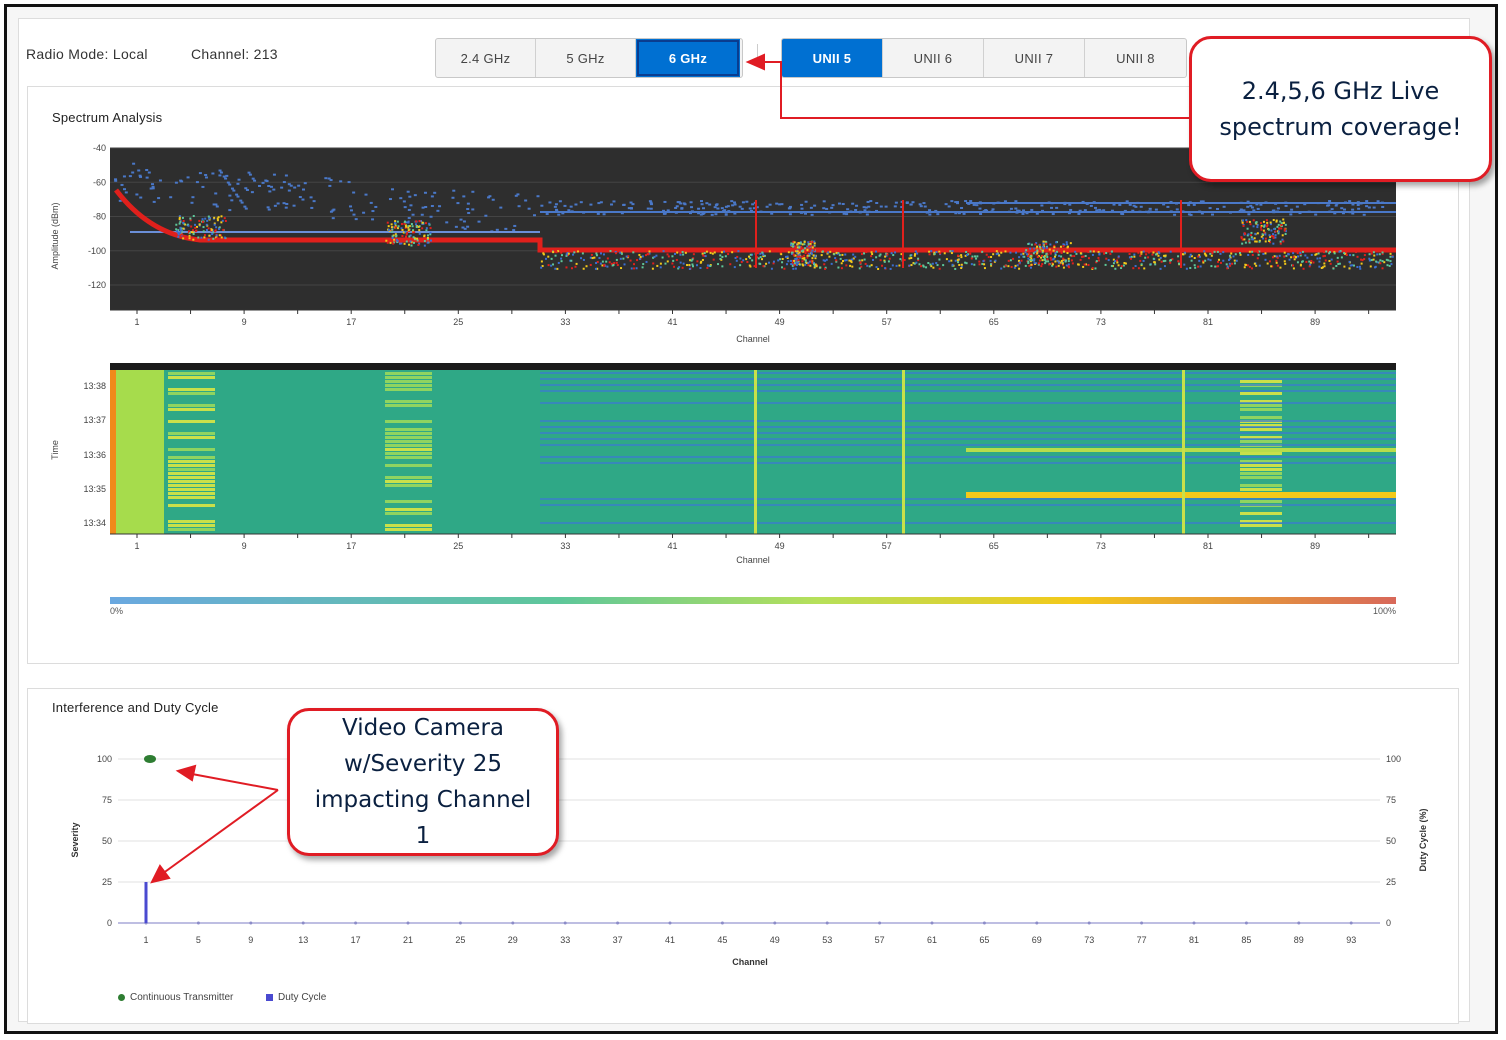 The width and height of the screenshot is (1506, 1040). Describe the element at coordinates (750, 962) in the screenshot. I see `interference-x-label: Channel` at that location.